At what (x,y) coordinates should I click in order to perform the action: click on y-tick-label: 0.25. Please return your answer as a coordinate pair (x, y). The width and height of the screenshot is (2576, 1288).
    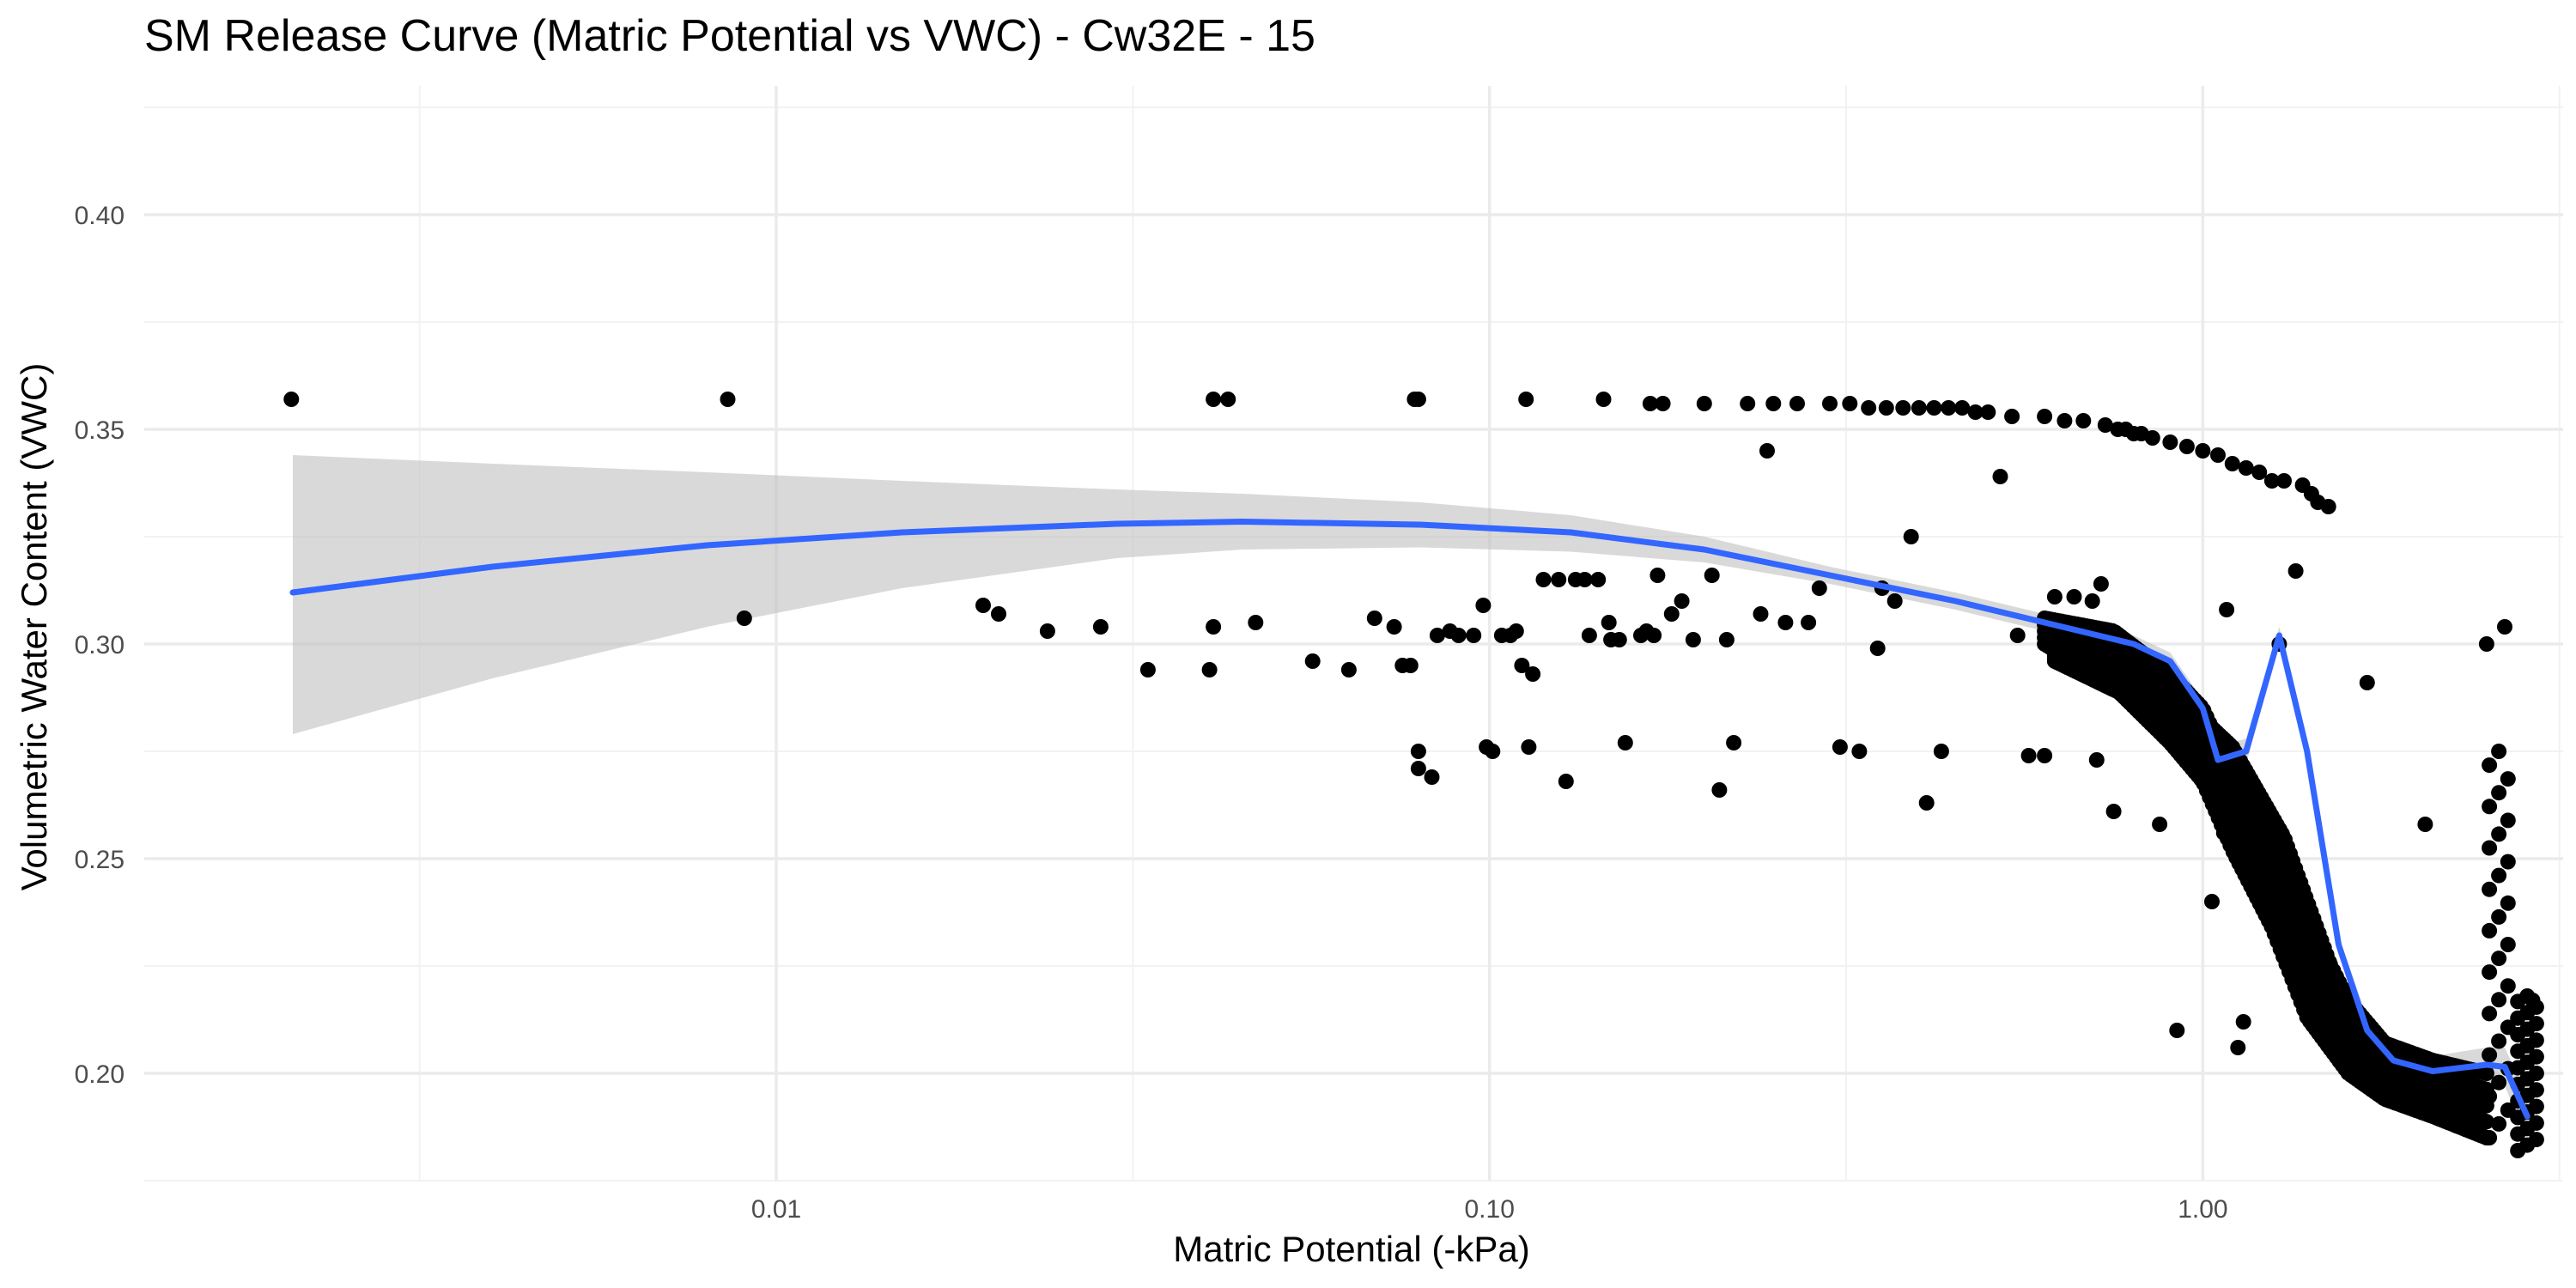
    Looking at the image, I should click on (100, 860).